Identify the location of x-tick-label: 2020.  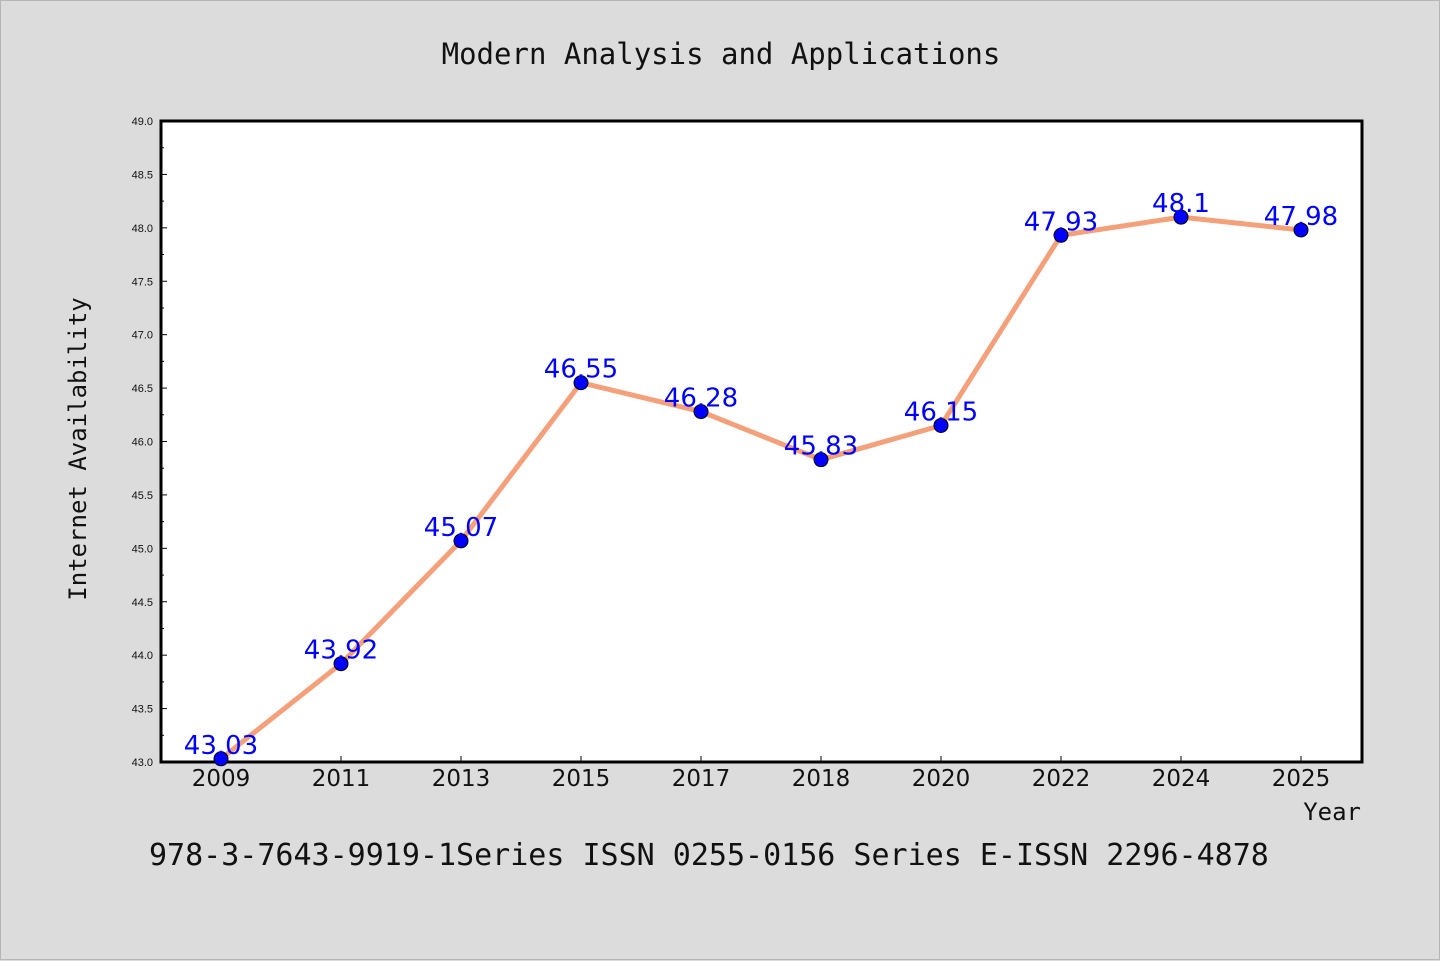
(941, 779).